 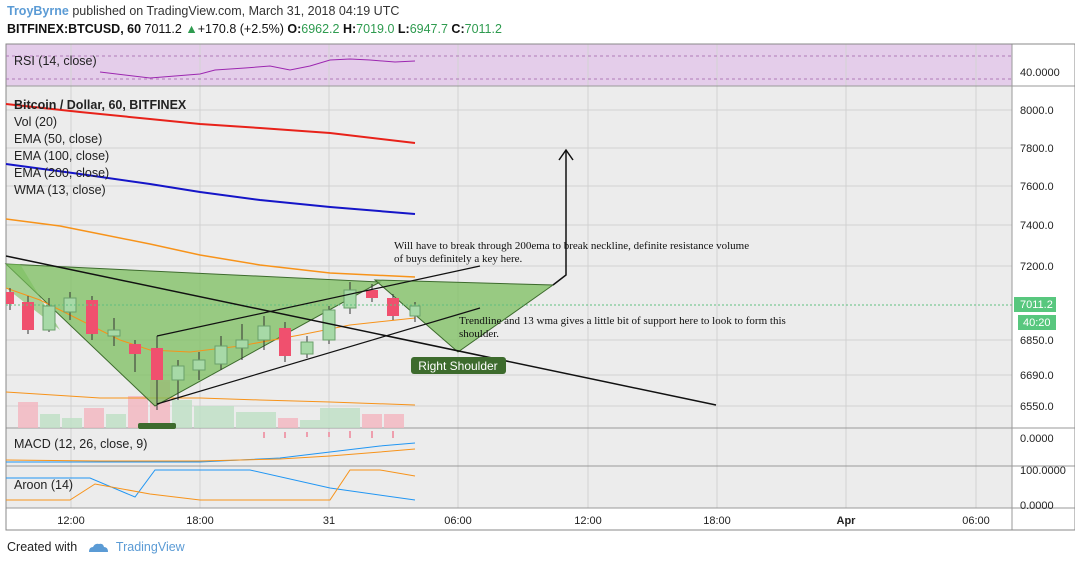 I want to click on channel-upper-line, so click(x=318, y=301).